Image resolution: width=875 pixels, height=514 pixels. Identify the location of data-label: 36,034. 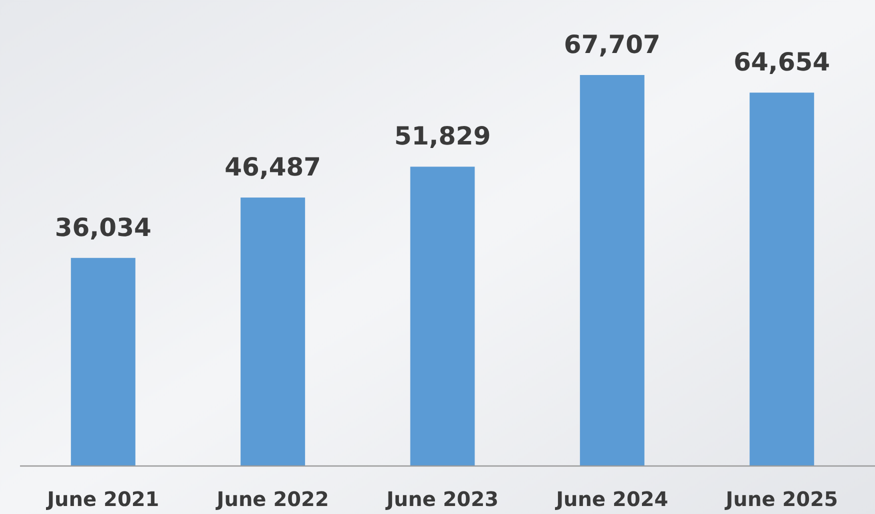
(103, 227).